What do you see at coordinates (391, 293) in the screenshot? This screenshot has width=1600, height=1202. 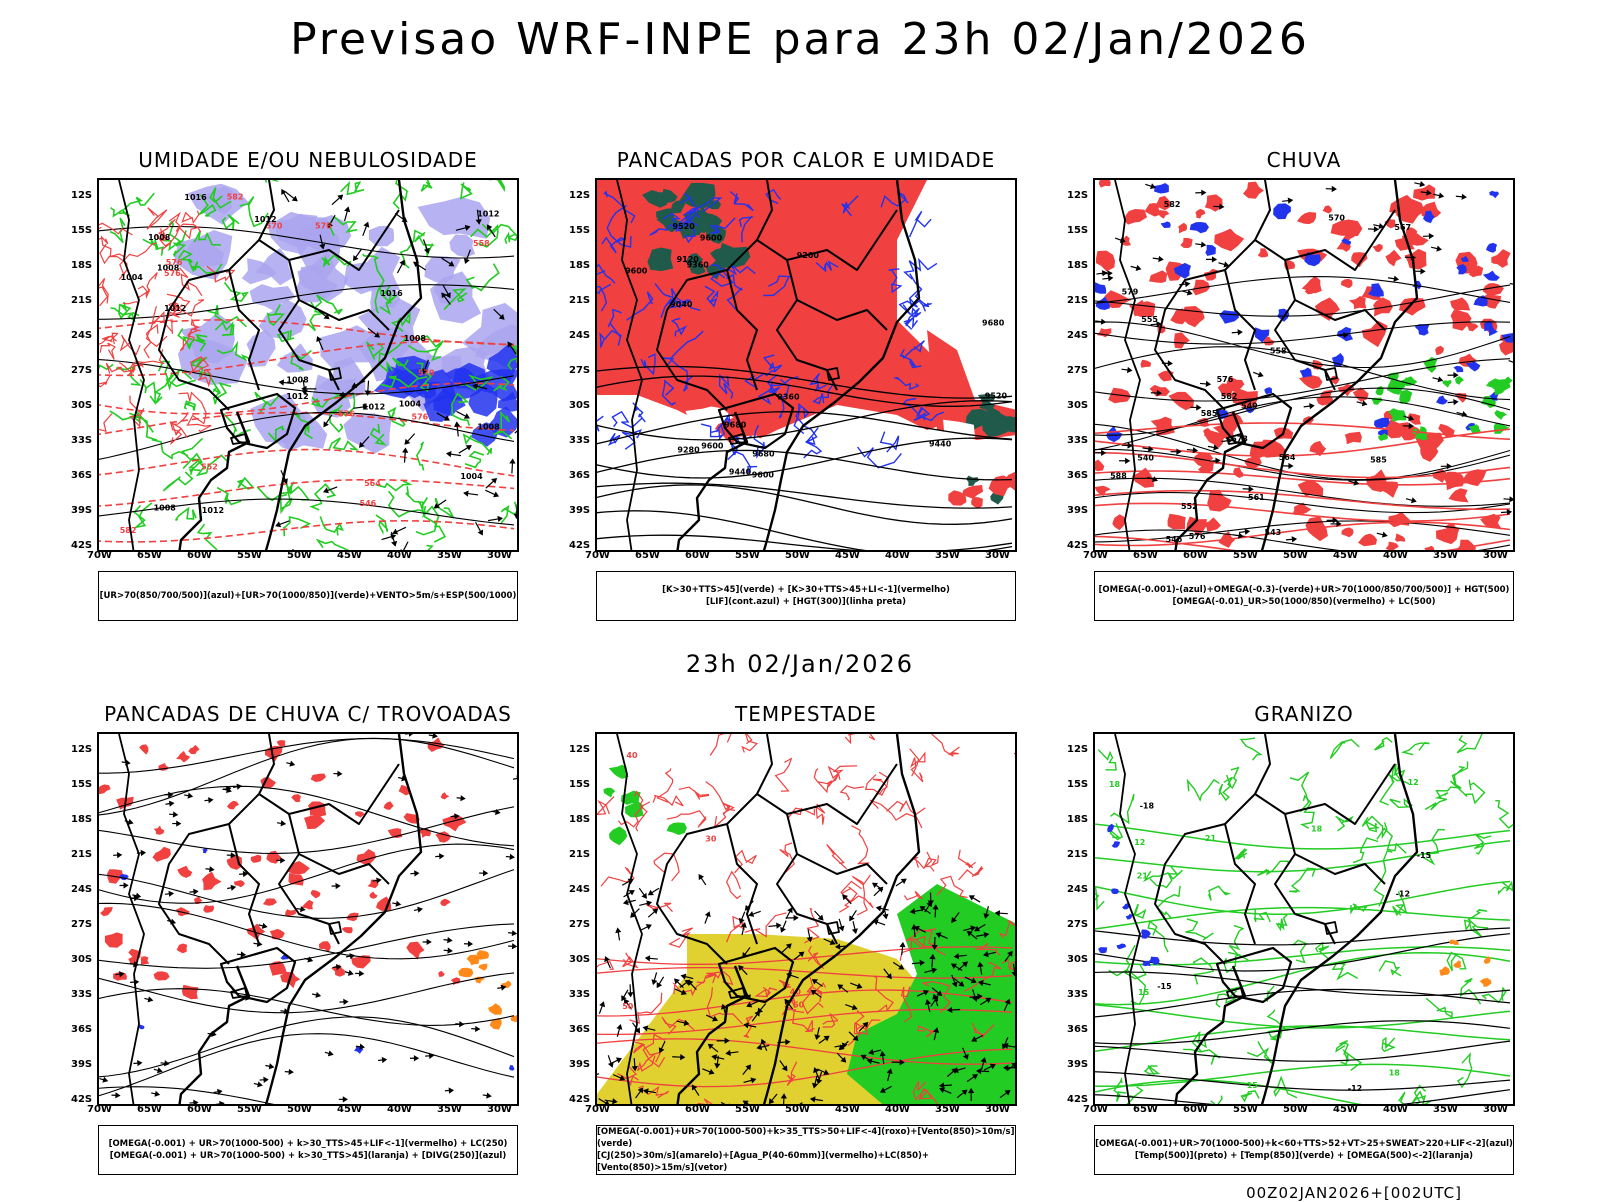 I see `contour-label: 1016` at bounding box center [391, 293].